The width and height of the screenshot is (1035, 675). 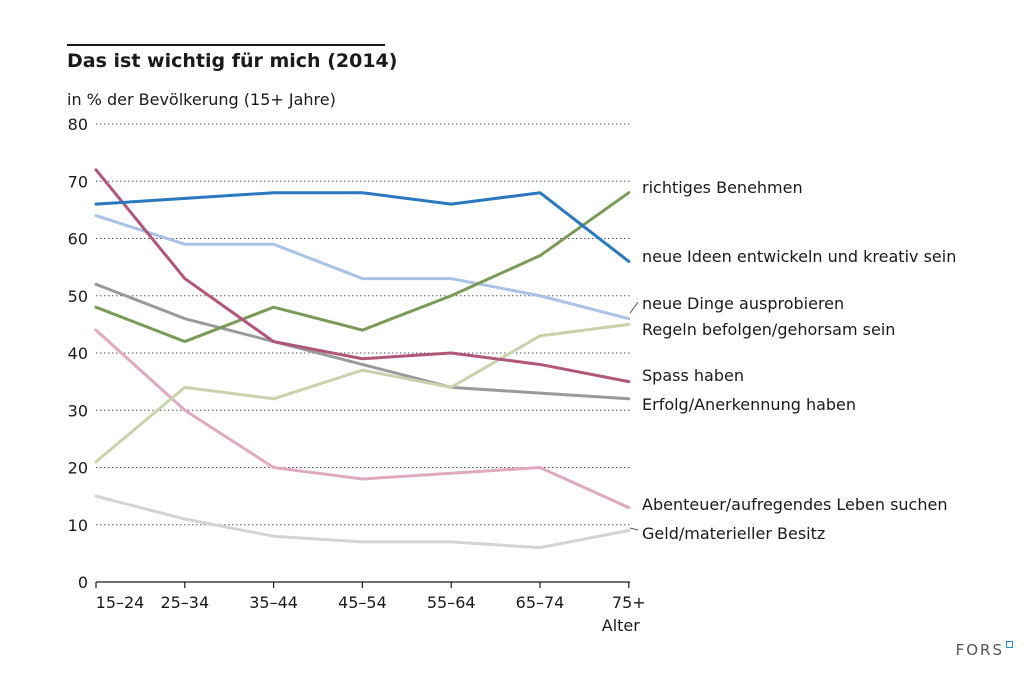 I want to click on series-label: Geld/materieller Besitz, so click(x=733, y=533).